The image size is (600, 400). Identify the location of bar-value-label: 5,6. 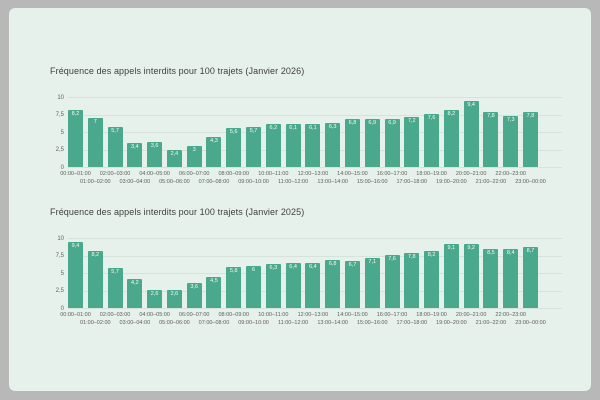
(233, 131).